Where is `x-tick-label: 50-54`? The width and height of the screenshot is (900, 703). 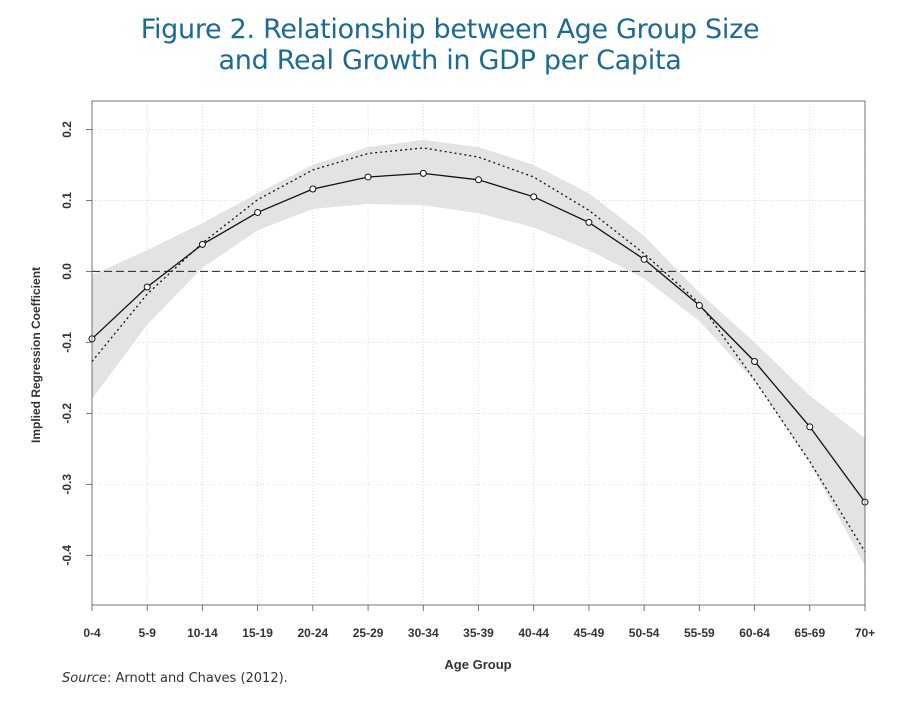 x-tick-label: 50-54 is located at coordinates (644, 633).